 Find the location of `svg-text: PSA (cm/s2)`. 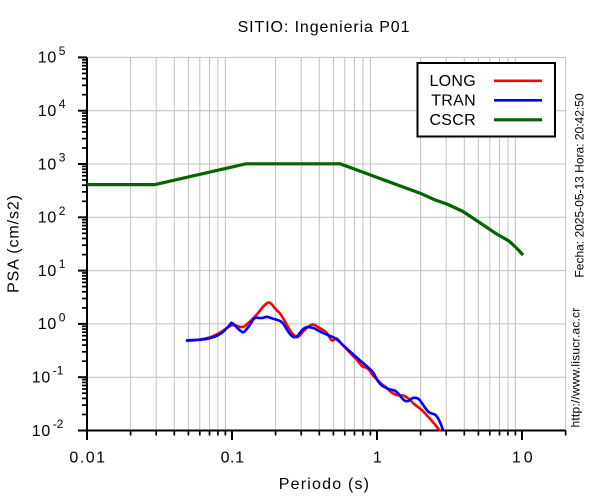

svg-text: PSA (cm/s2) is located at coordinates (14, 243).